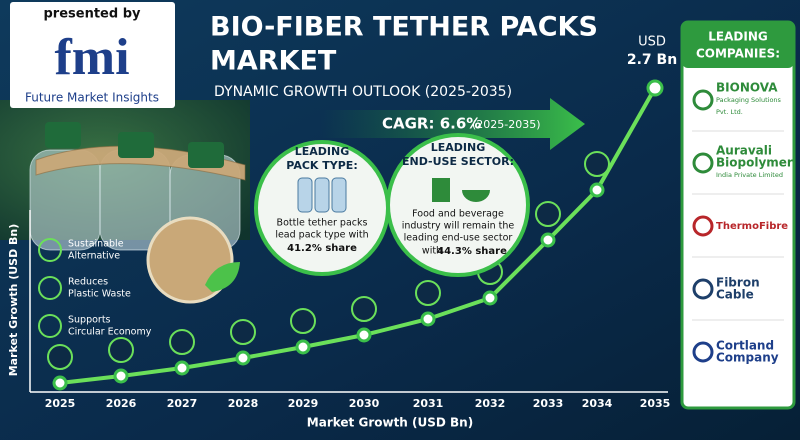 This screenshot has height=444, width=800. What do you see at coordinates (738, 45) in the screenshot?
I see `companies-header` at bounding box center [738, 45].